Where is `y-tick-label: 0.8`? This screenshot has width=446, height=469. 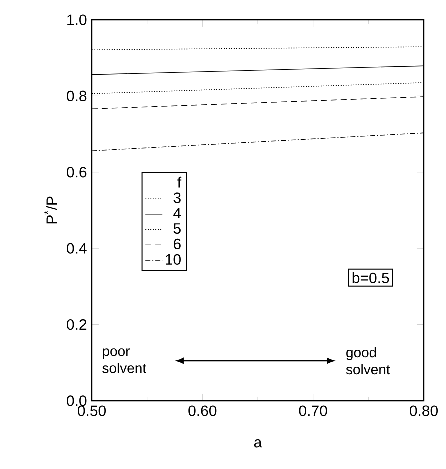
y-tick-label: 0.8 is located at coordinates (77, 96).